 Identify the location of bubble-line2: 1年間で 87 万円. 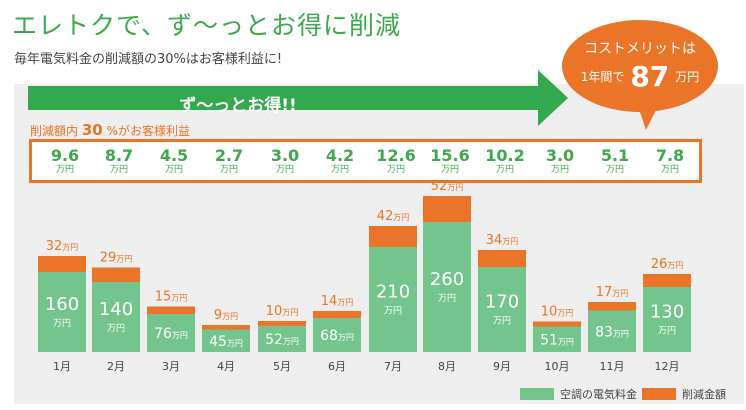
(640, 76).